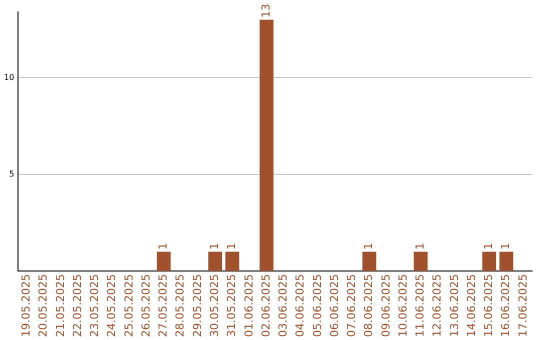 Image resolution: width=540 pixels, height=340 pixels. What do you see at coordinates (231, 306) in the screenshot?
I see `x-tick-label: 31.05.2025` at bounding box center [231, 306].